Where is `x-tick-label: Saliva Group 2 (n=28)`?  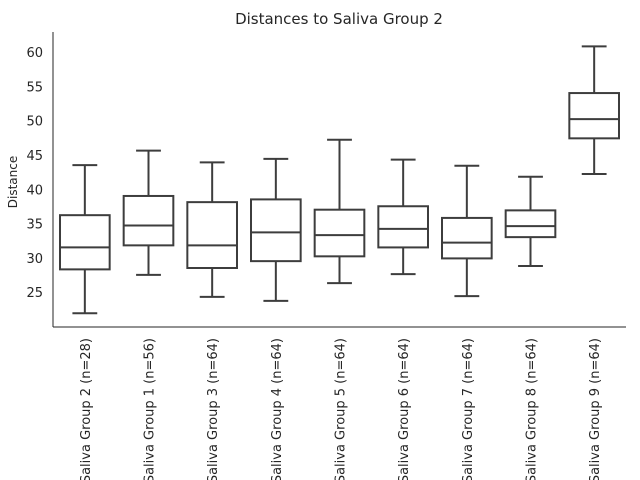 x-tick-label: Saliva Group 2 (n=28) is located at coordinates (86, 409).